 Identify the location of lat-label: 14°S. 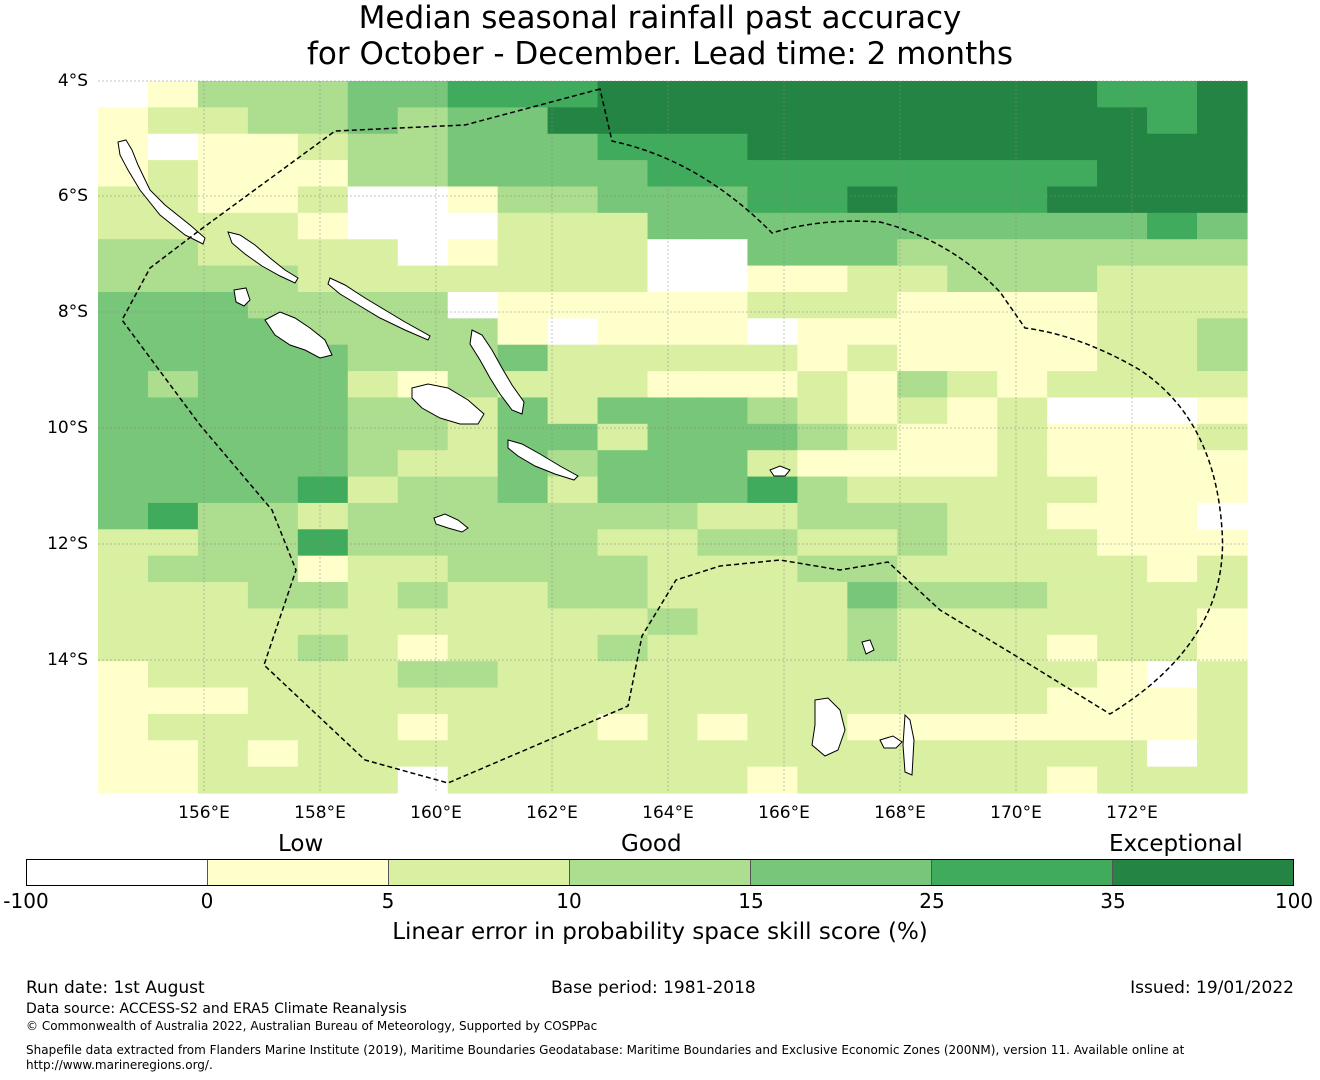
(67, 660).